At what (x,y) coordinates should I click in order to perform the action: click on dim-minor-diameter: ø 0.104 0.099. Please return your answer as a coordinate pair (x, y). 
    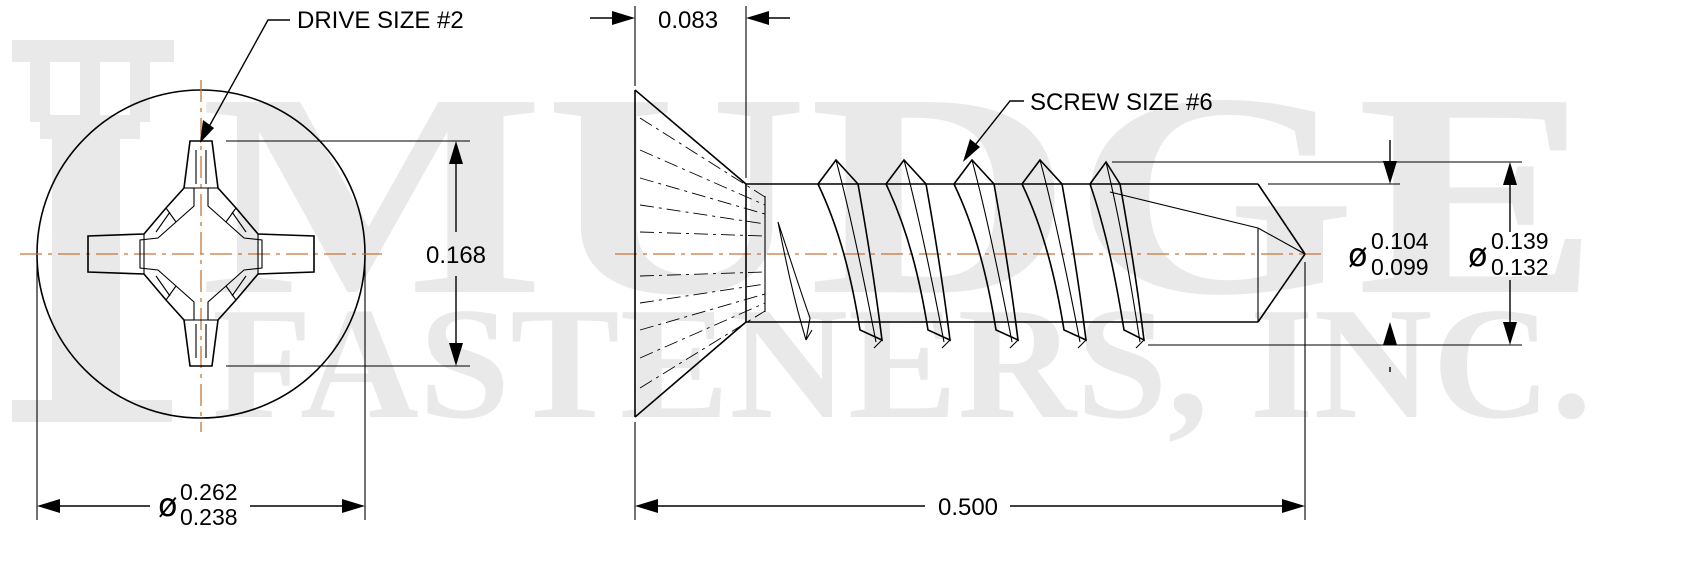
    Looking at the image, I should click on (1288, 256).